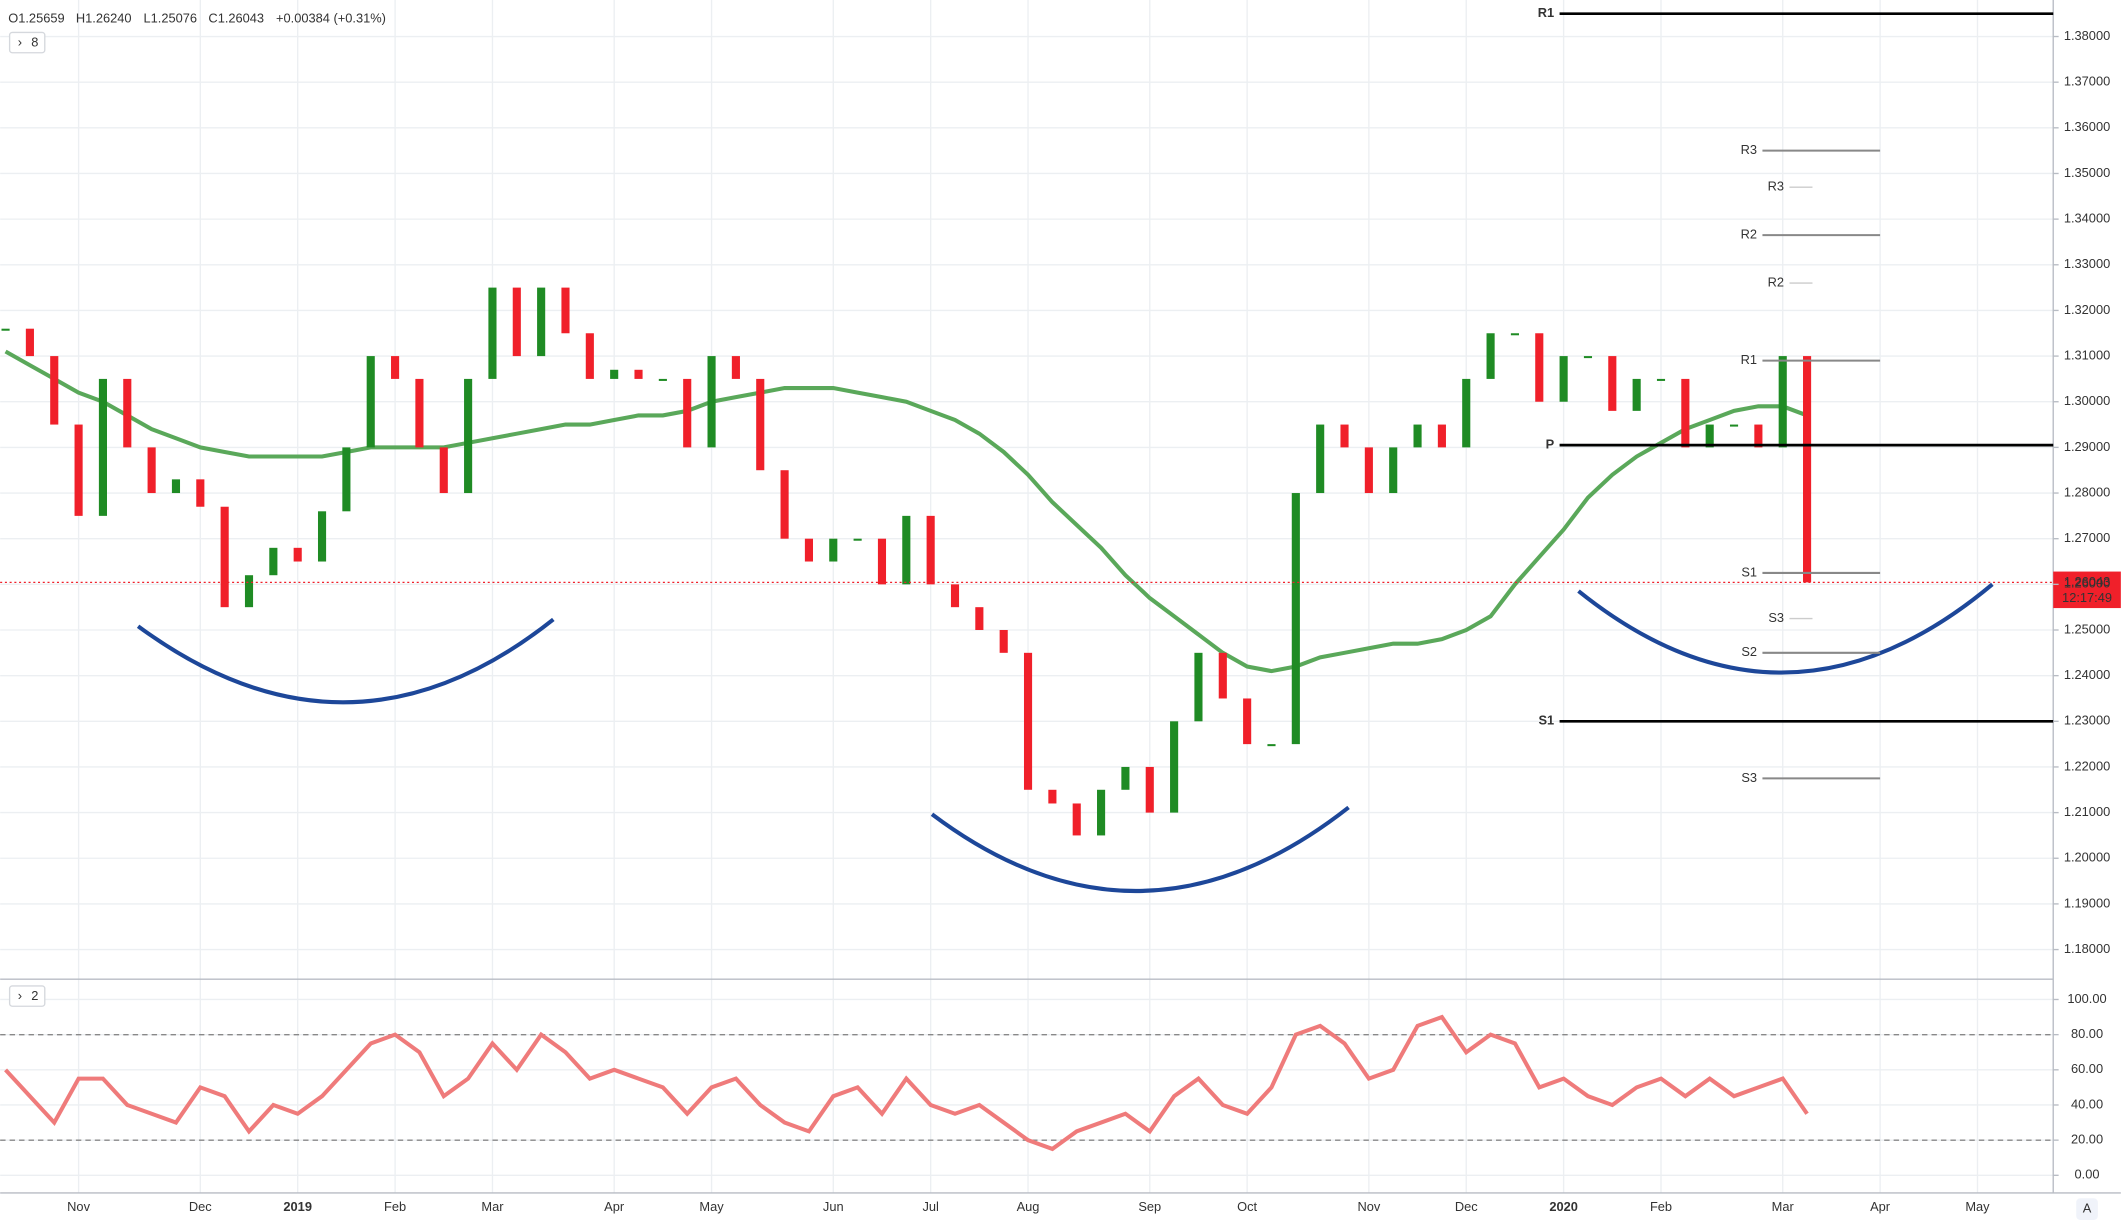 The width and height of the screenshot is (2121, 1224). What do you see at coordinates (1749, 359) in the screenshot?
I see `pivot-label: R1` at bounding box center [1749, 359].